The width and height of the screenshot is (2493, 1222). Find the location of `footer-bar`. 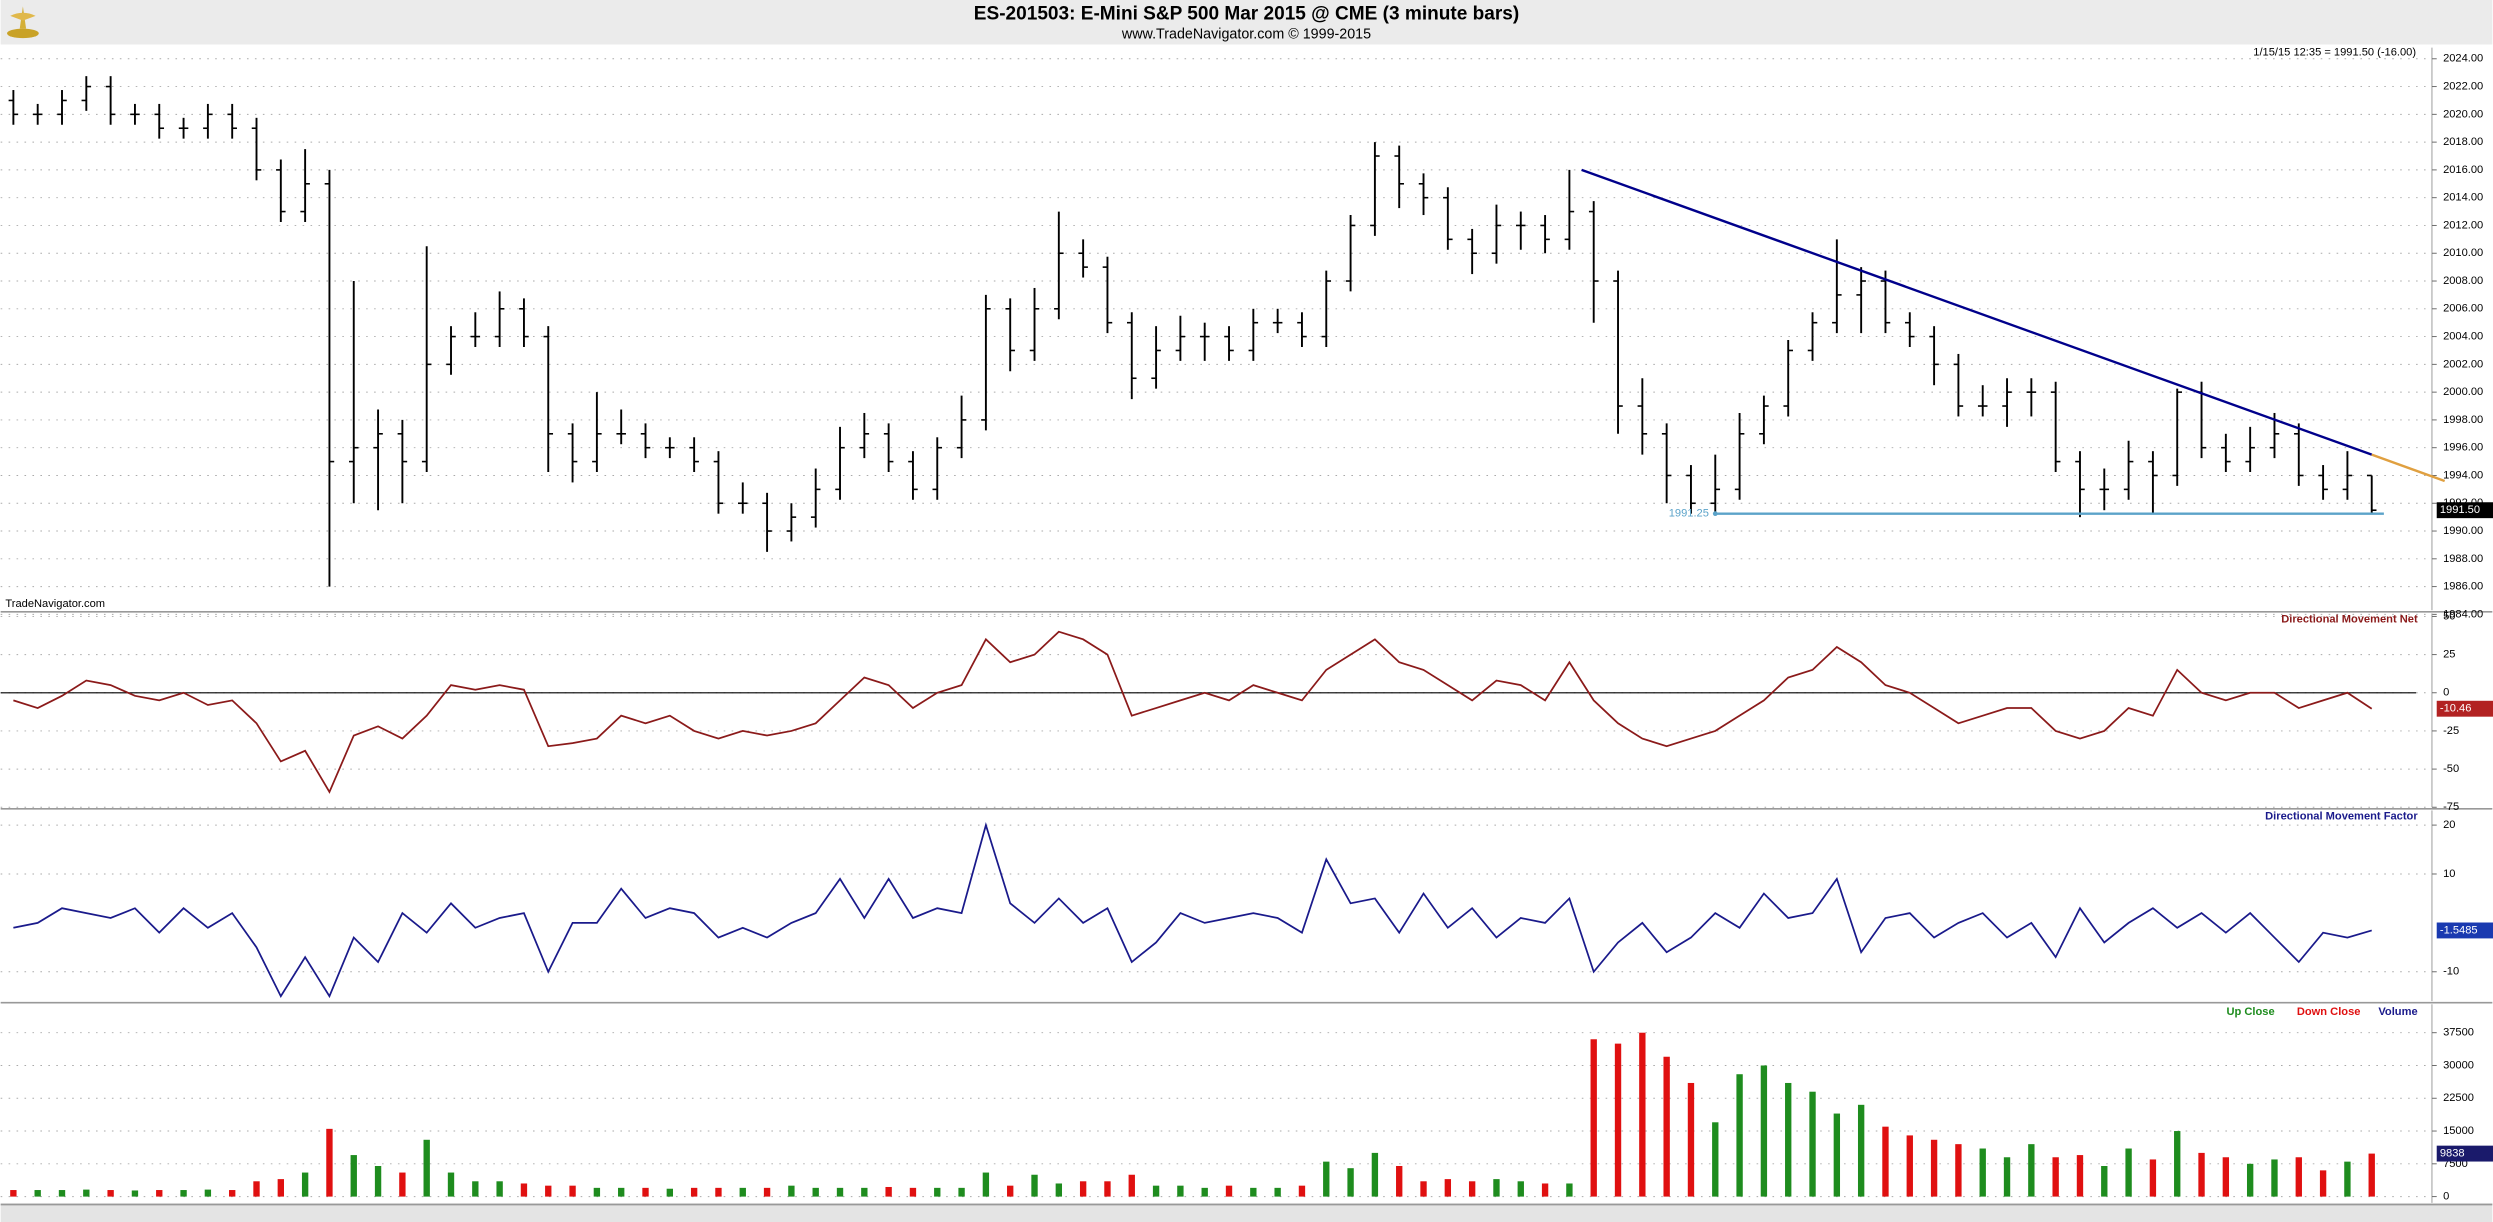

footer-bar is located at coordinates (1246, 1212).